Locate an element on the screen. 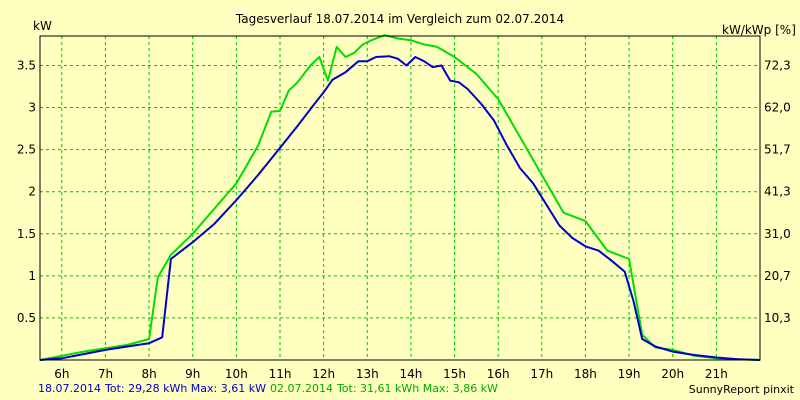  x-tick-label: 19h is located at coordinates (629, 374).